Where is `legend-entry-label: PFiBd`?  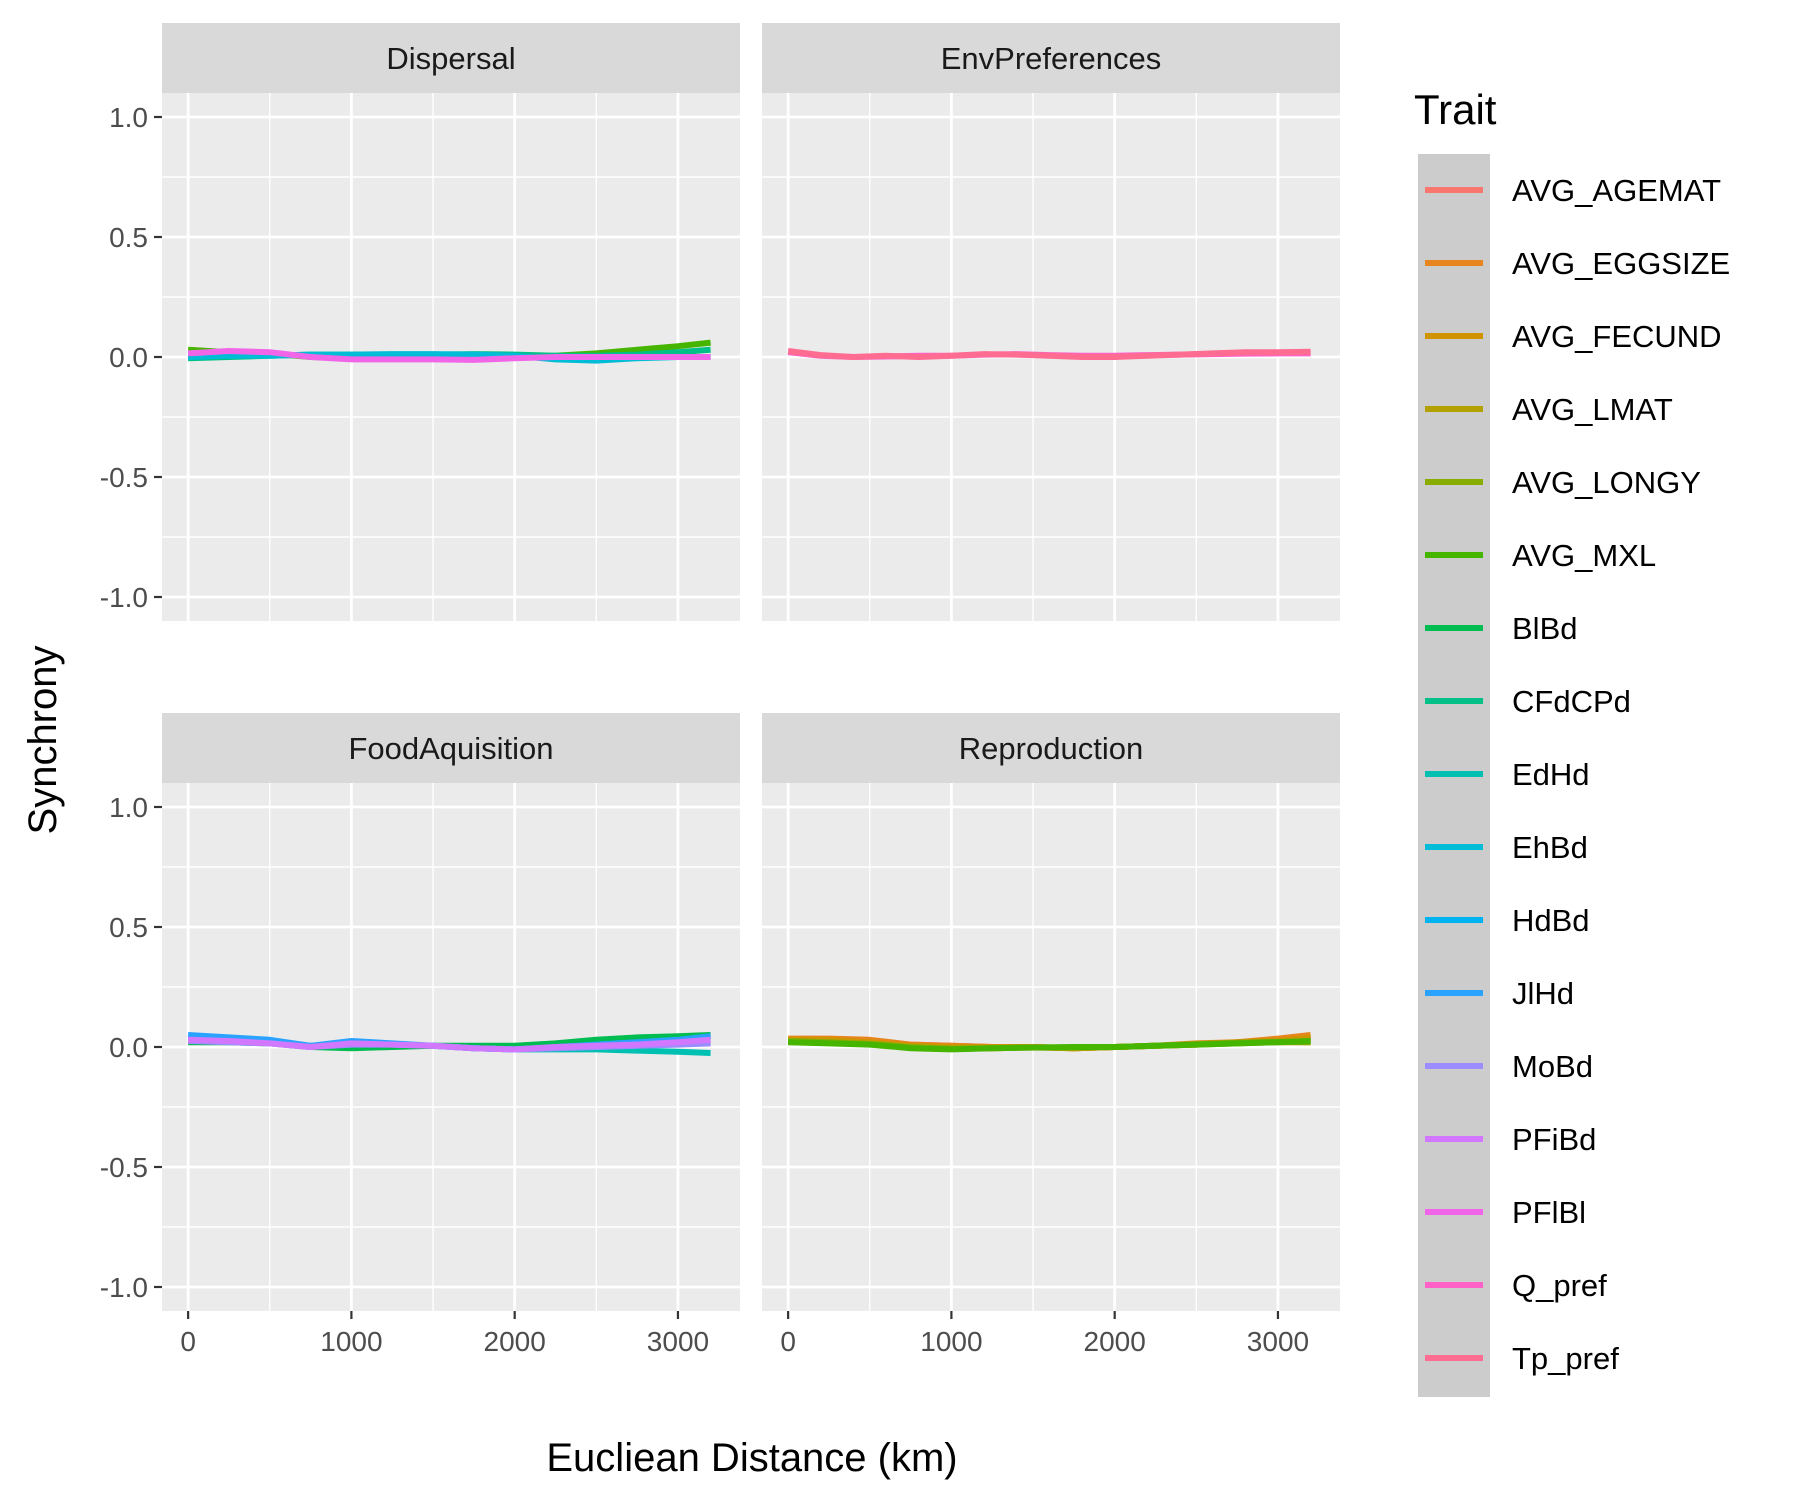 legend-entry-label: PFiBd is located at coordinates (1554, 1139).